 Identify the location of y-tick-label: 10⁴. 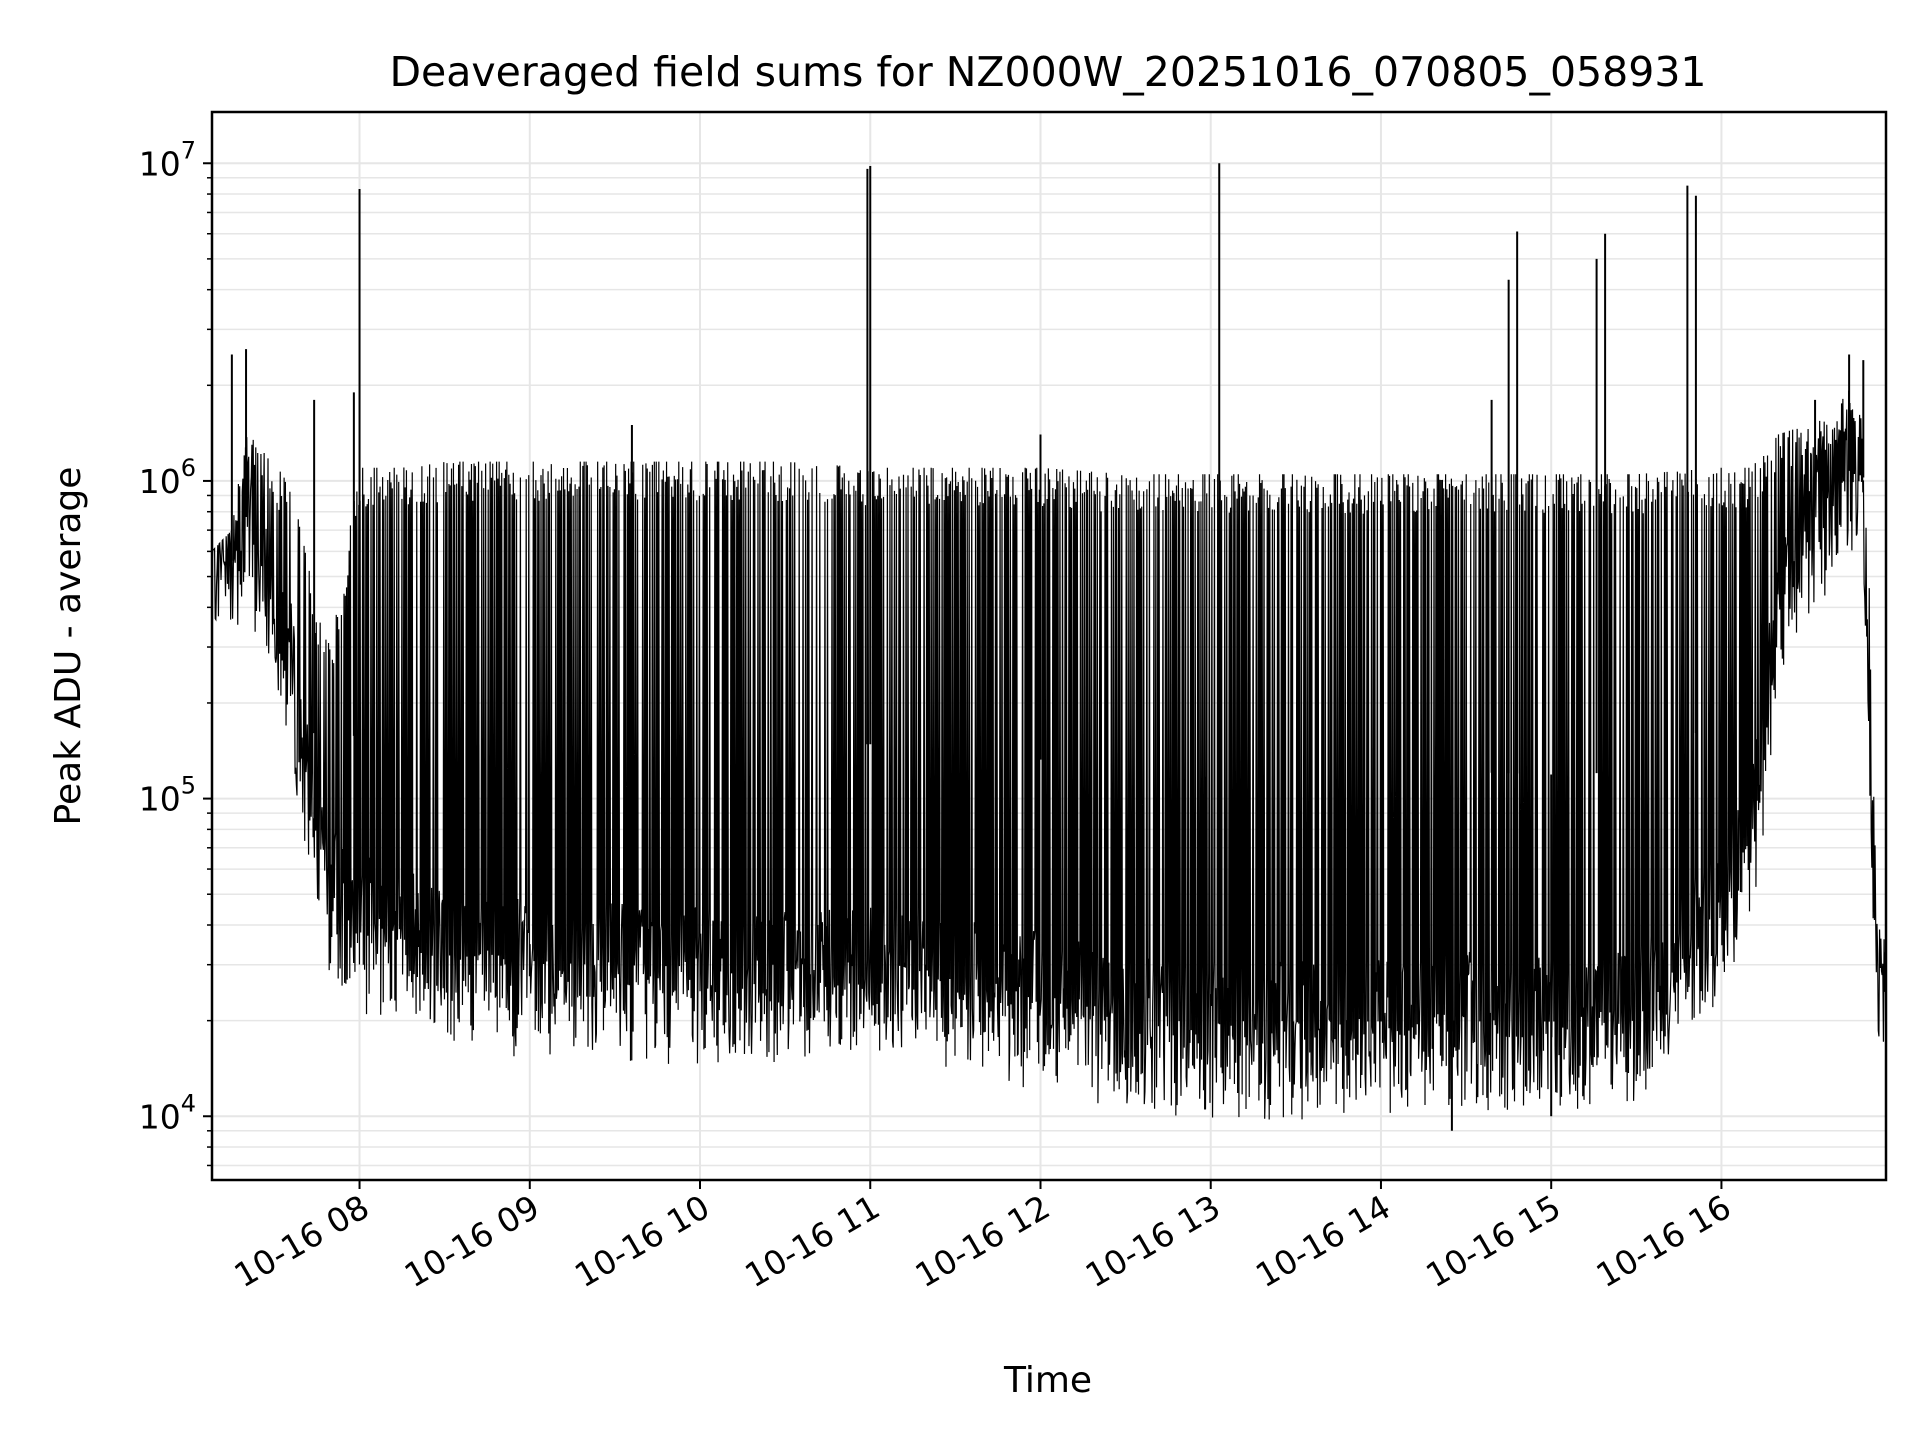
(167, 1112).